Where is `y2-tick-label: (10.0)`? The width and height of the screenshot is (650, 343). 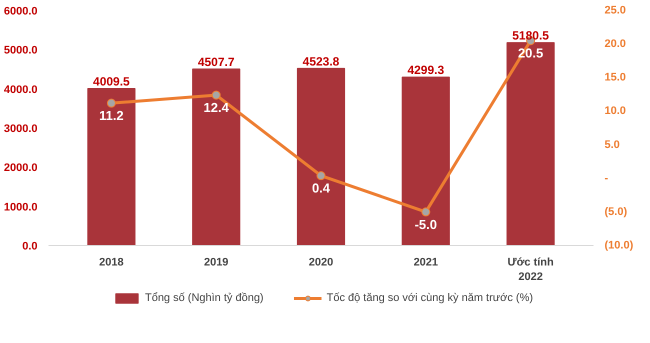
y2-tick-label: (10.0) is located at coordinates (619, 246).